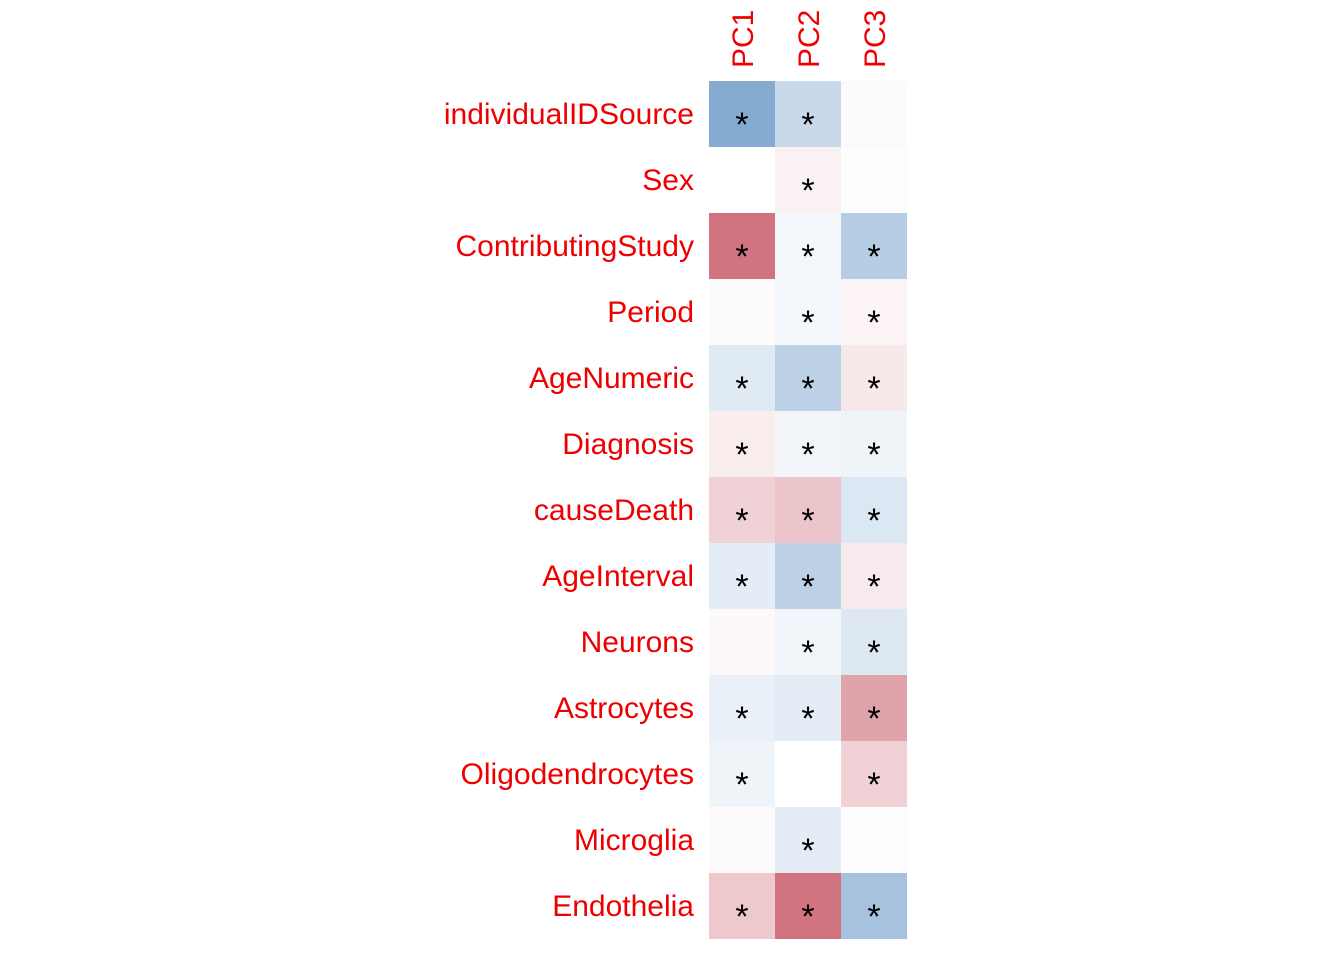  What do you see at coordinates (873, 653) in the screenshot?
I see `significance-mark-neurons-pc3: *` at bounding box center [873, 653].